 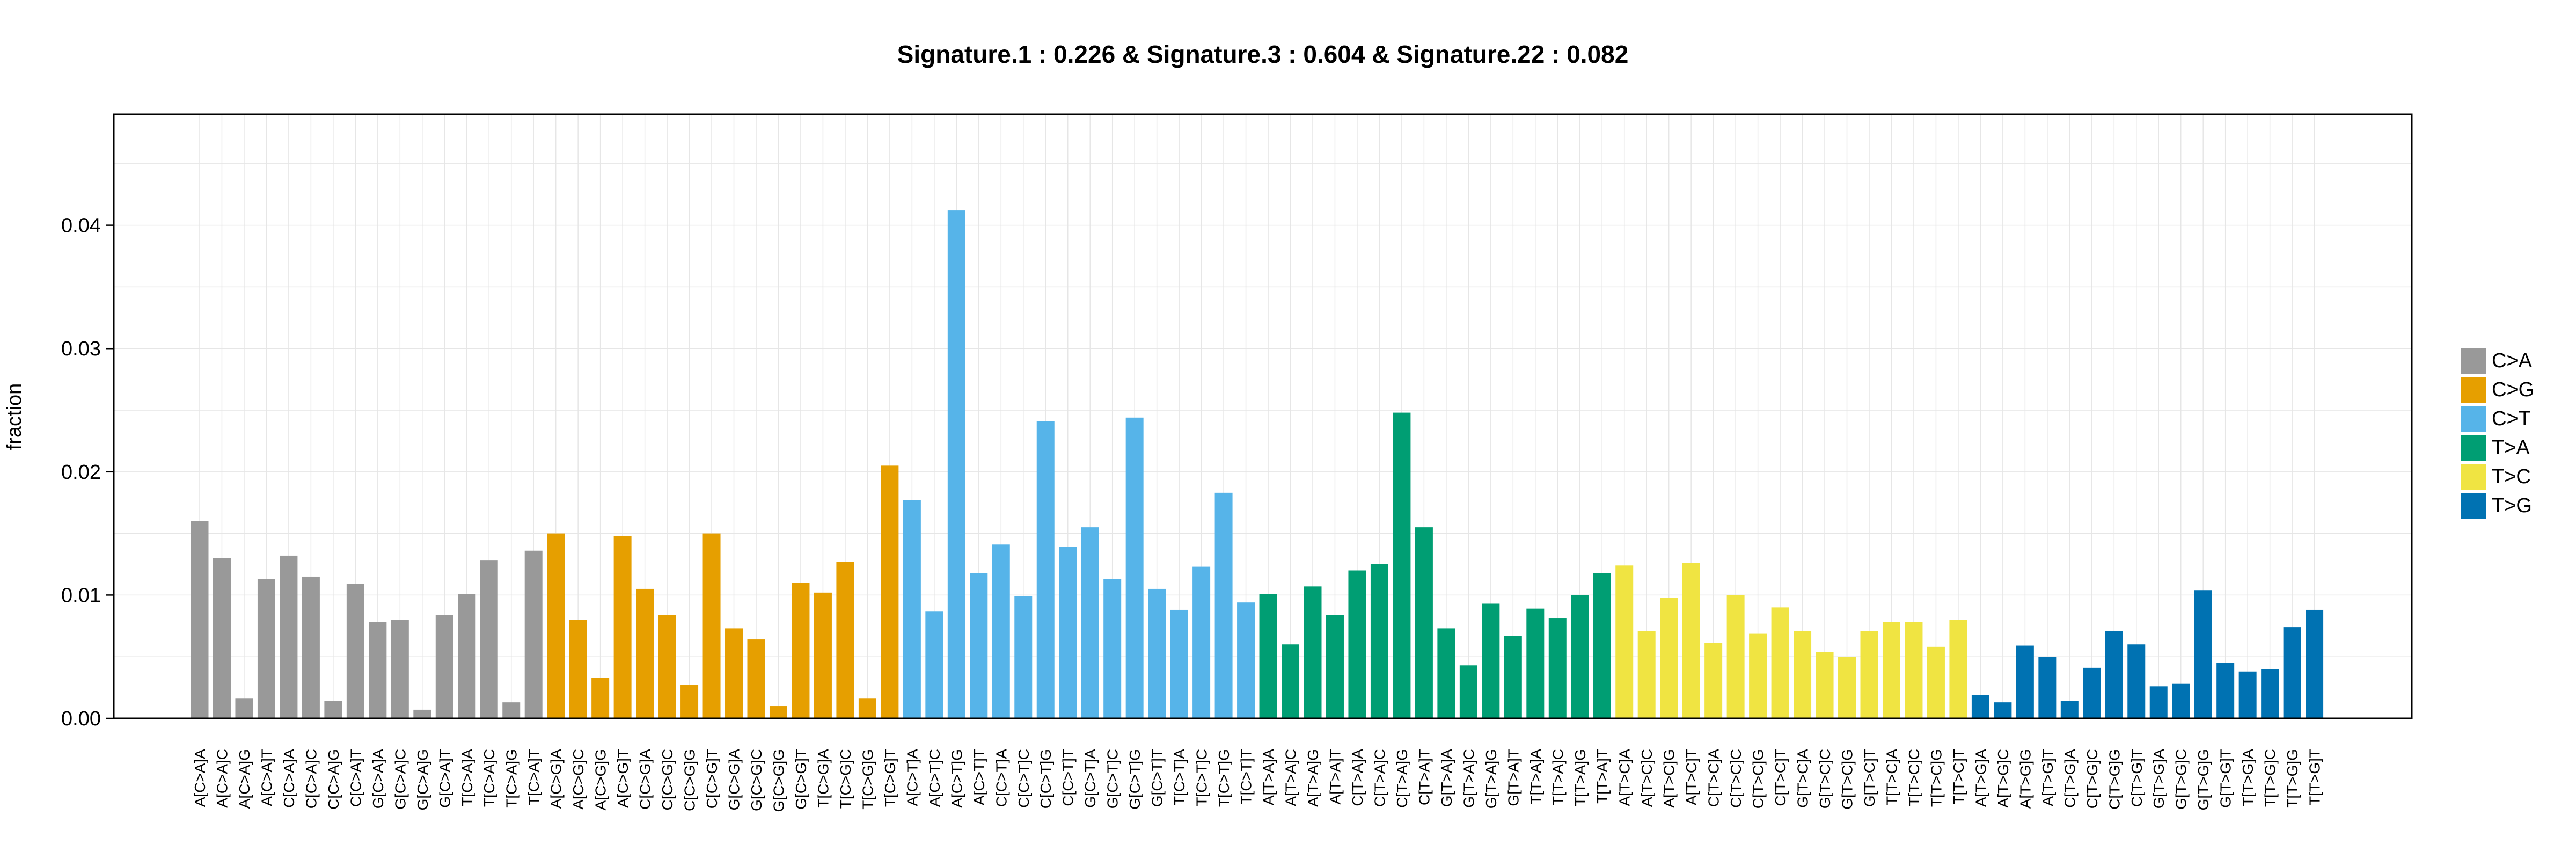 I want to click on legend-item: C>A, so click(x=2497, y=360).